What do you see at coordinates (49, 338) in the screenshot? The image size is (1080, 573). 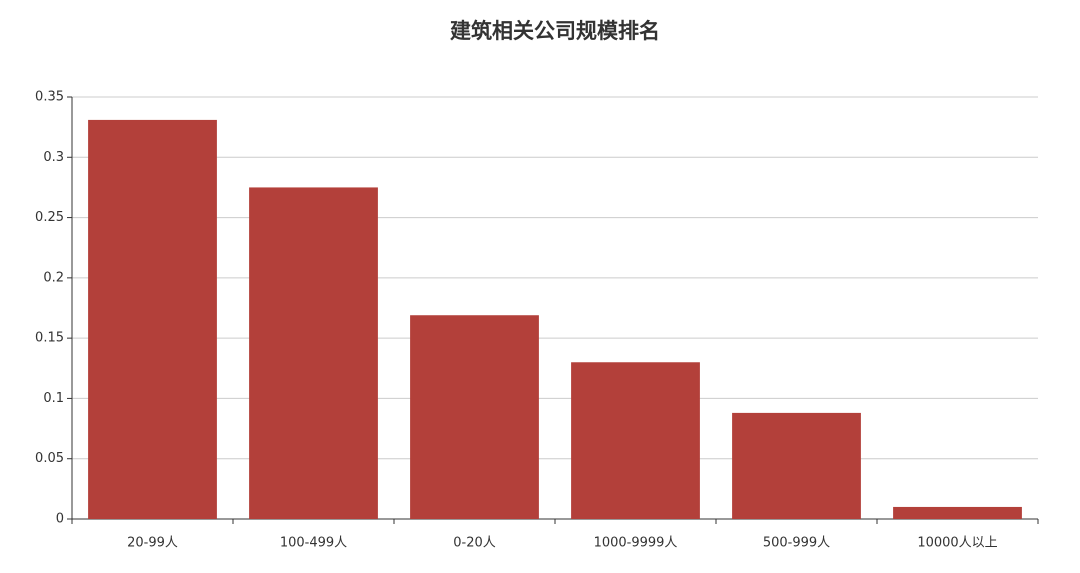 I see `y-tick-label: 0.15` at bounding box center [49, 338].